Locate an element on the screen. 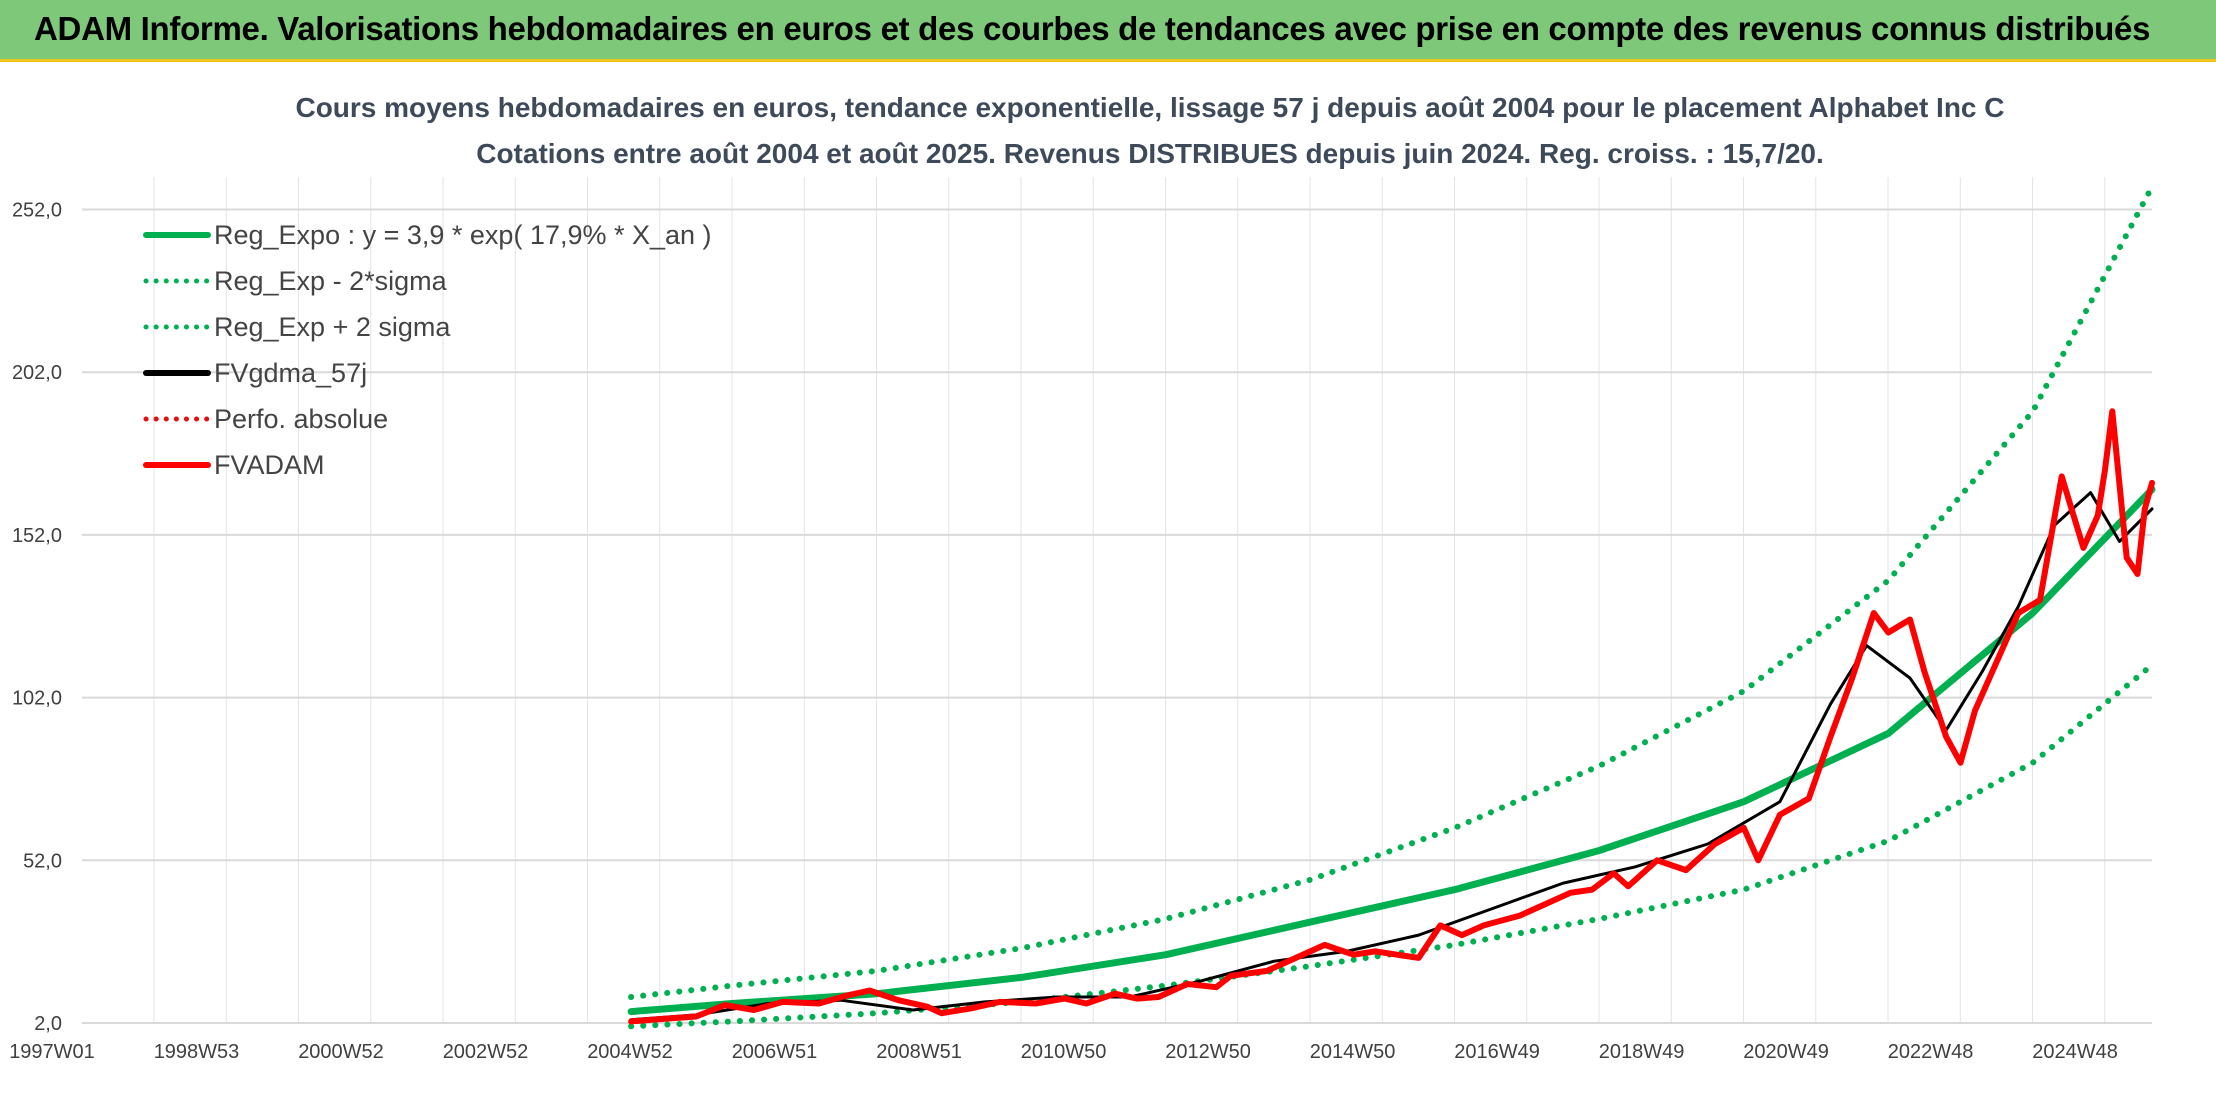 The height and width of the screenshot is (1106, 2216). y-tick-label: 102,0 is located at coordinates (37, 699).